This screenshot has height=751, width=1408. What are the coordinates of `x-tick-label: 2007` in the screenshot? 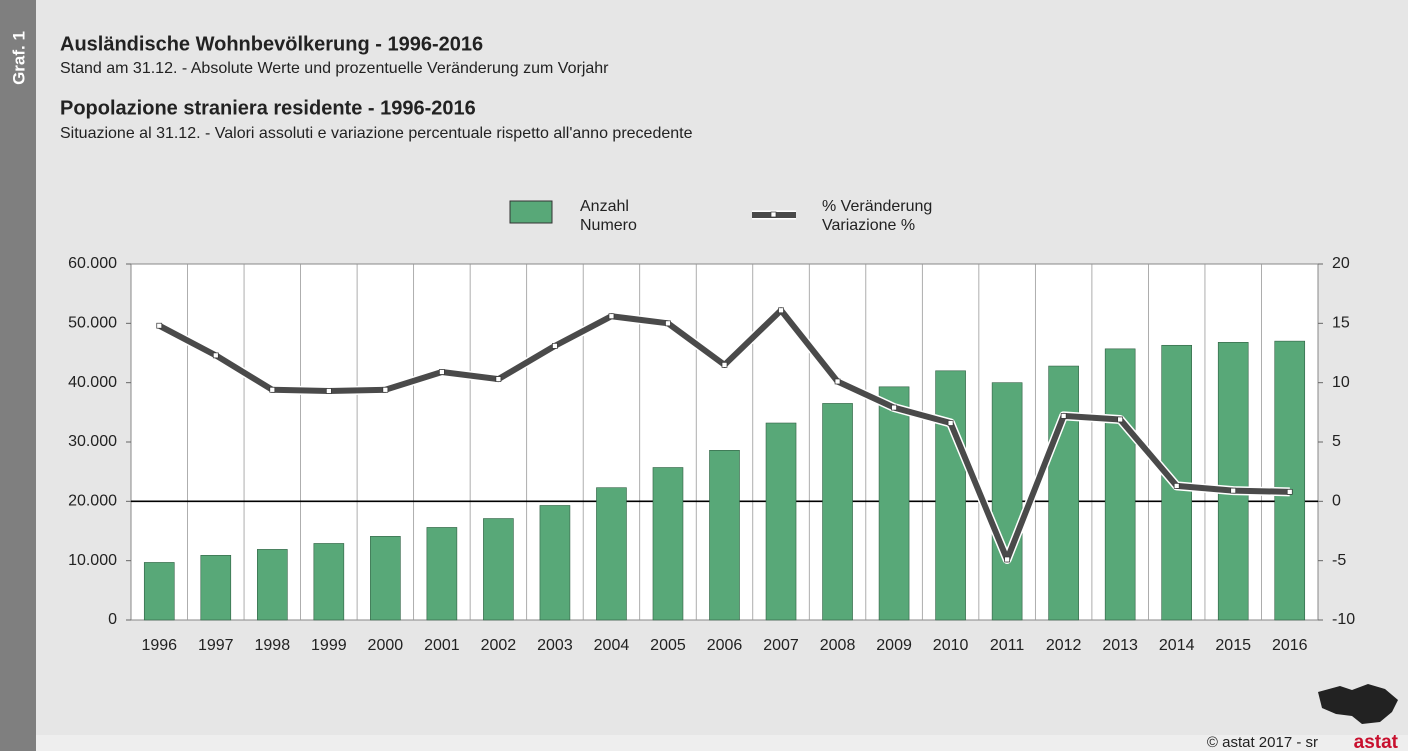 It's located at (781, 645).